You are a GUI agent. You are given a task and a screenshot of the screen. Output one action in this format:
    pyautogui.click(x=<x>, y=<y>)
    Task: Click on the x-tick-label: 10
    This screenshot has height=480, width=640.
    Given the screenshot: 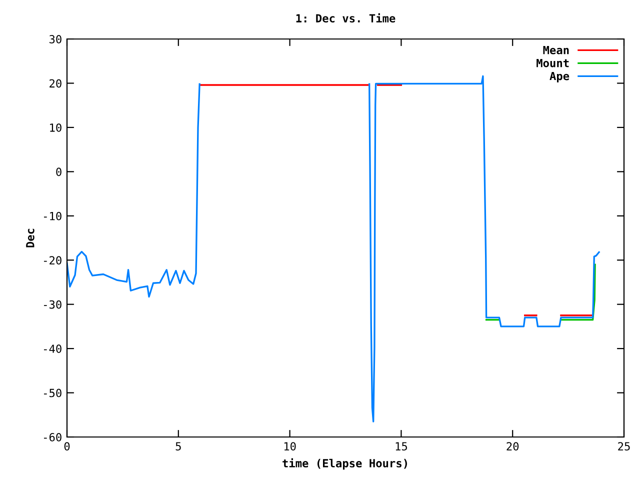 What is the action you would take?
    pyautogui.click(x=290, y=446)
    